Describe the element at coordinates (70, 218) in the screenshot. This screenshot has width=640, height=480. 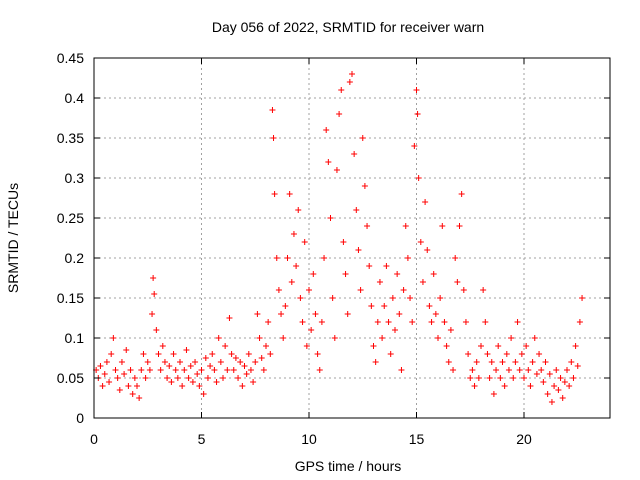
I see `y-tick-label: 0.25` at that location.